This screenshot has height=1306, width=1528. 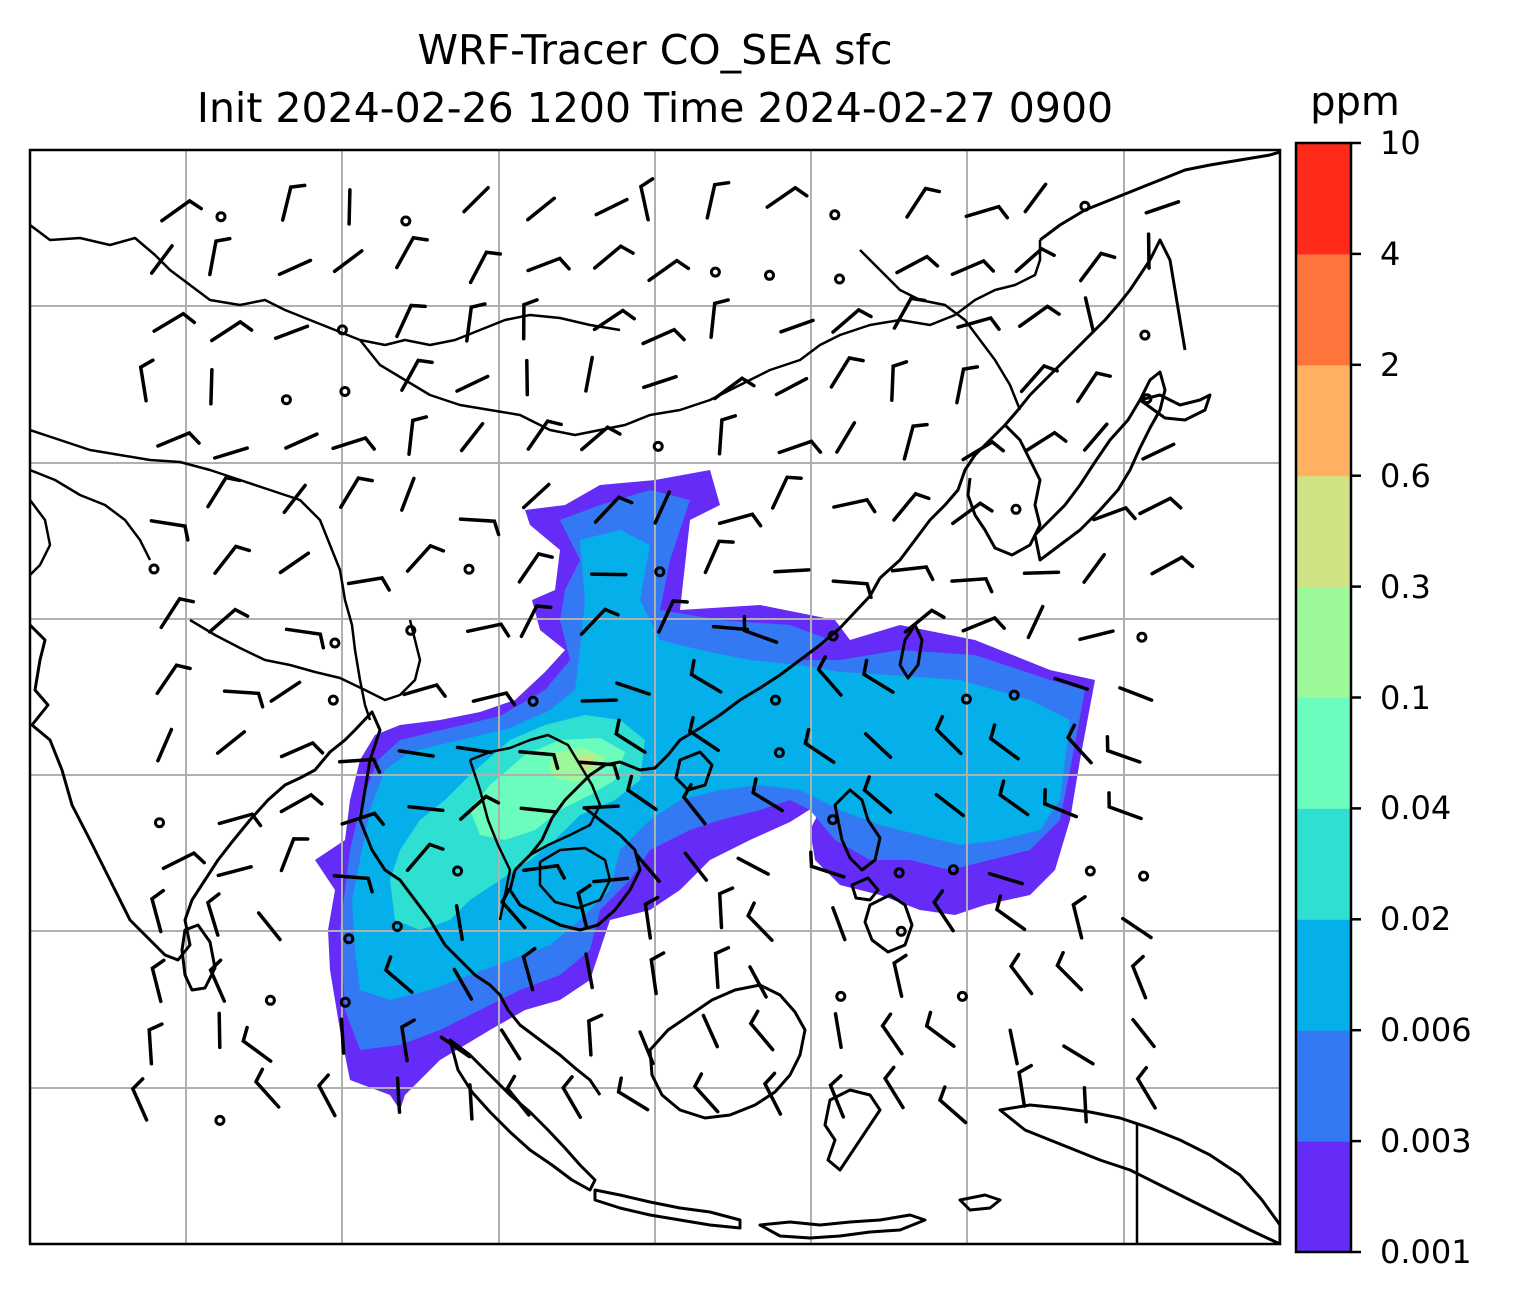 What do you see at coordinates (667, 1209) in the screenshot?
I see `coast-java` at bounding box center [667, 1209].